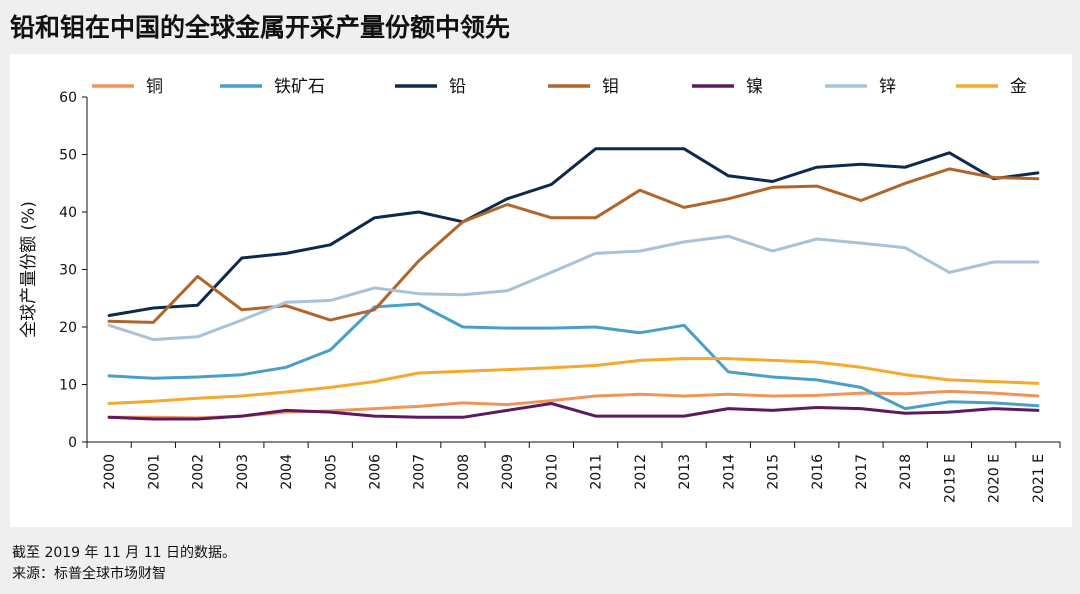 The height and width of the screenshot is (594, 1080). I want to click on legend-item: 铜, so click(127, 87).